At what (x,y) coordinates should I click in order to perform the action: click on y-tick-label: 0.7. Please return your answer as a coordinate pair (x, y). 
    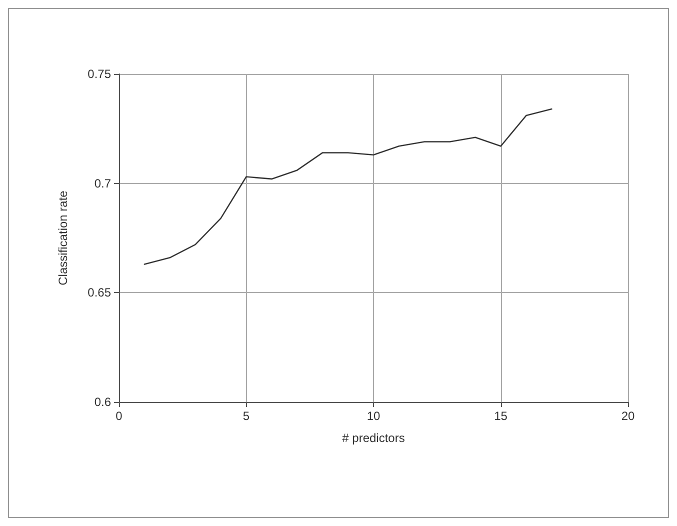
    Looking at the image, I should click on (103, 183).